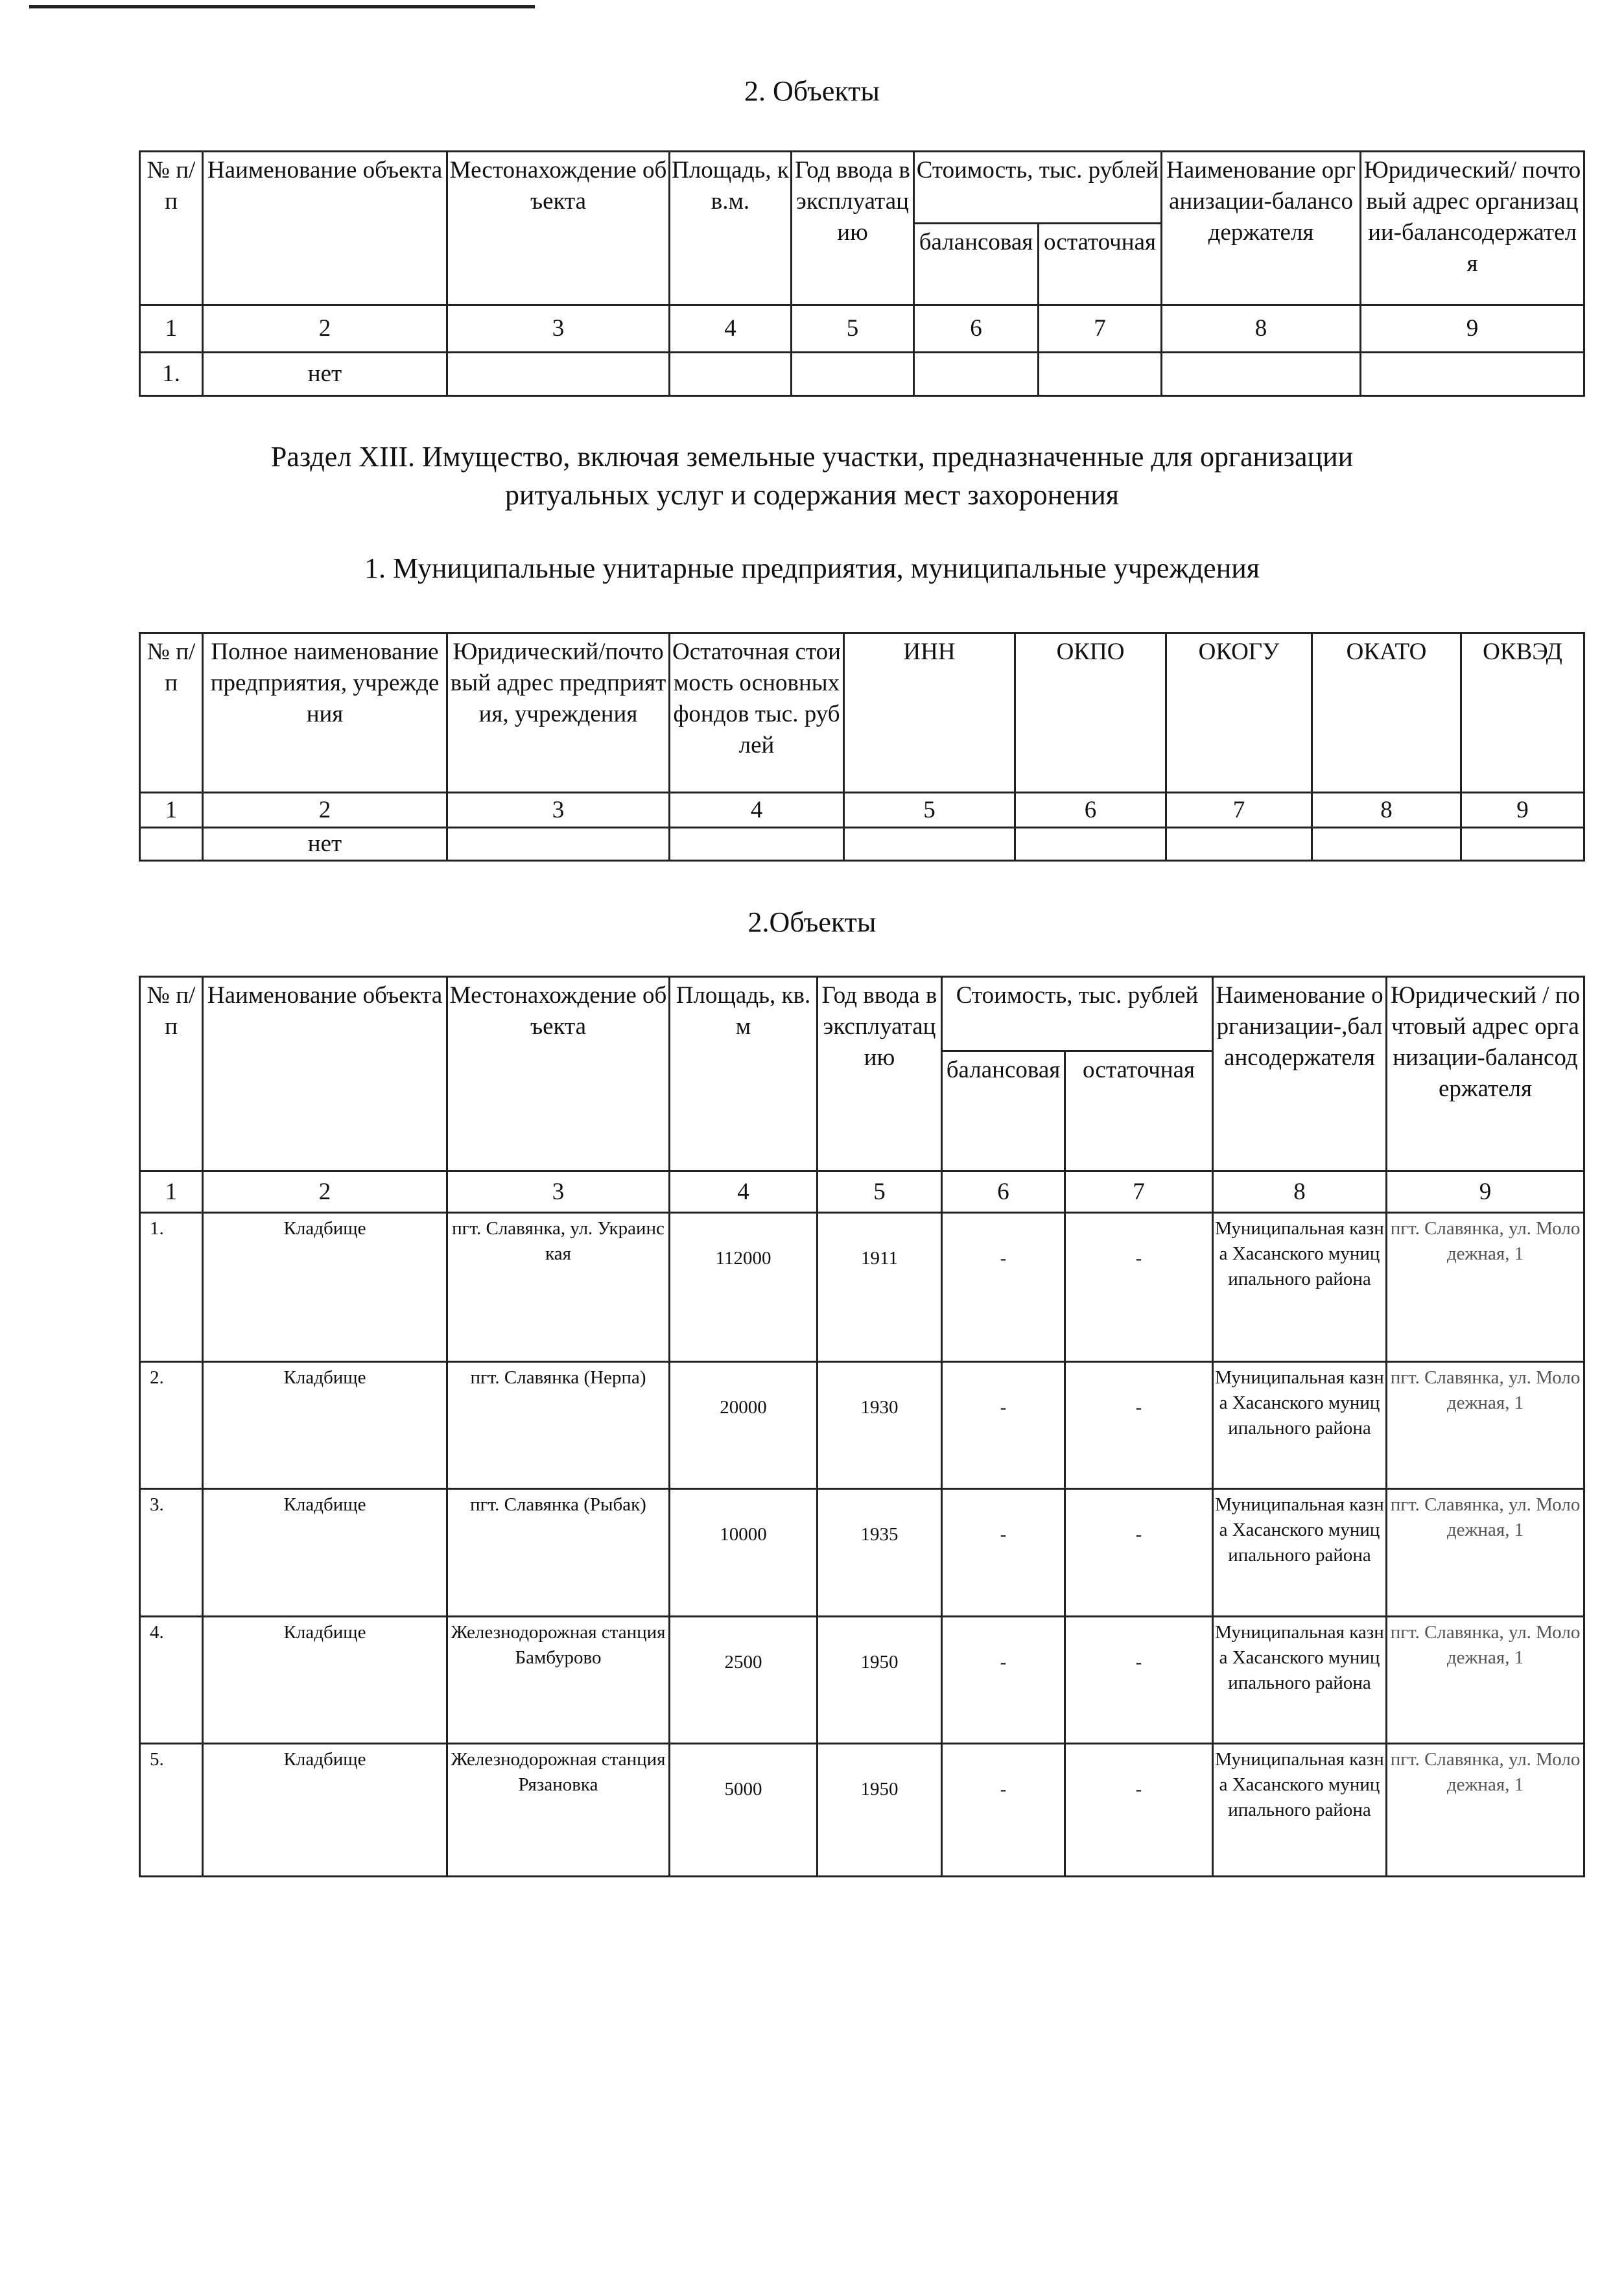 The height and width of the screenshot is (2278, 1624). Describe the element at coordinates (862, 374) in the screenshot. I see `table-row: 1. нет` at that location.